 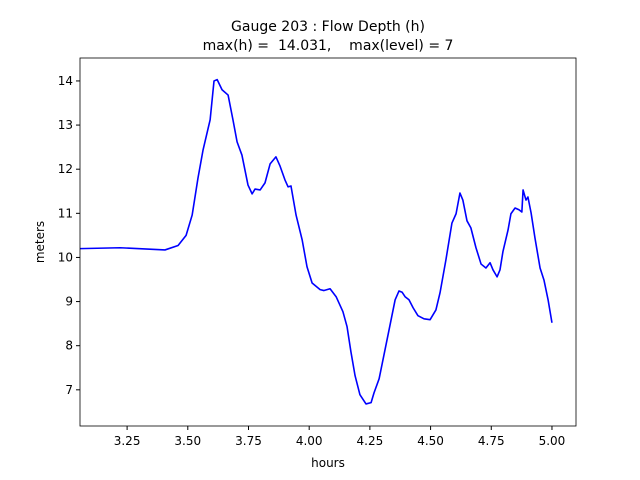 I want to click on x-tick-label: 3.25, so click(x=127, y=441).